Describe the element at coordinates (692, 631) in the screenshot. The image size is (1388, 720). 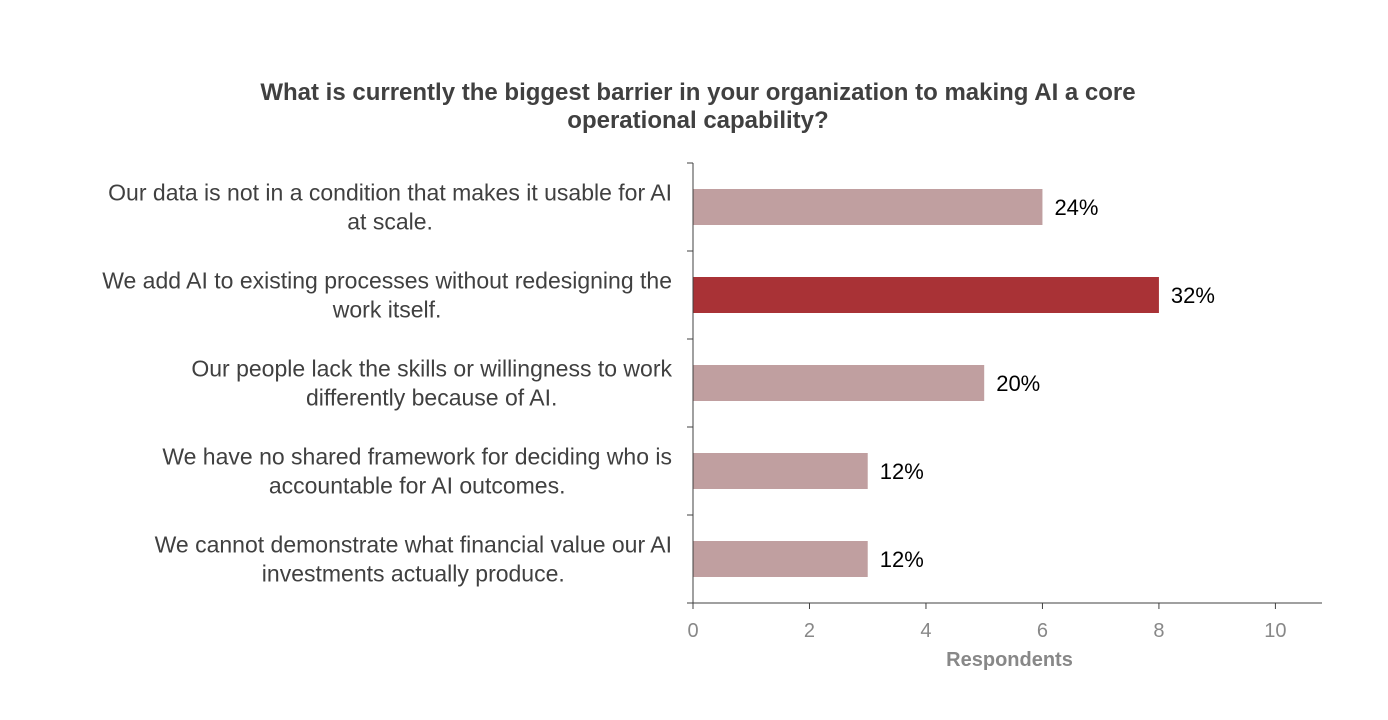
I see `x-tick-label-0: 0` at that location.